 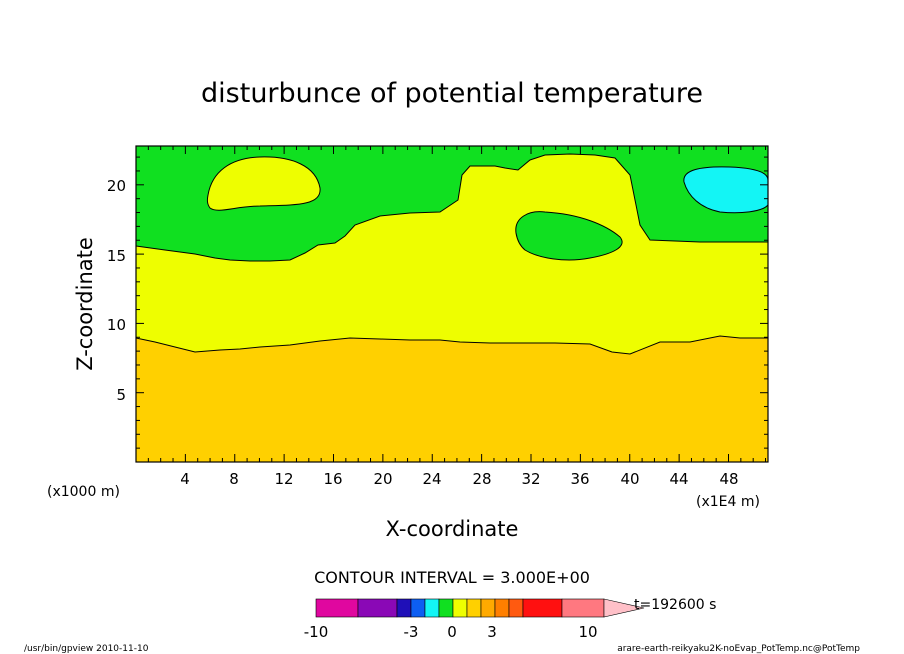 I want to click on y-tick-label: 10, so click(x=116, y=325).